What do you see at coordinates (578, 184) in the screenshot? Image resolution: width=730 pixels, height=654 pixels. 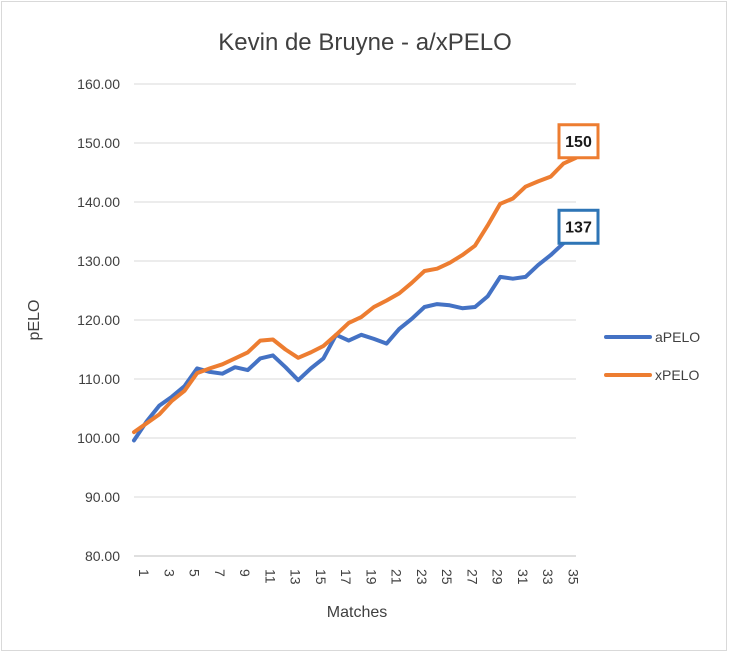 I see `end-labels: 137 150` at bounding box center [578, 184].